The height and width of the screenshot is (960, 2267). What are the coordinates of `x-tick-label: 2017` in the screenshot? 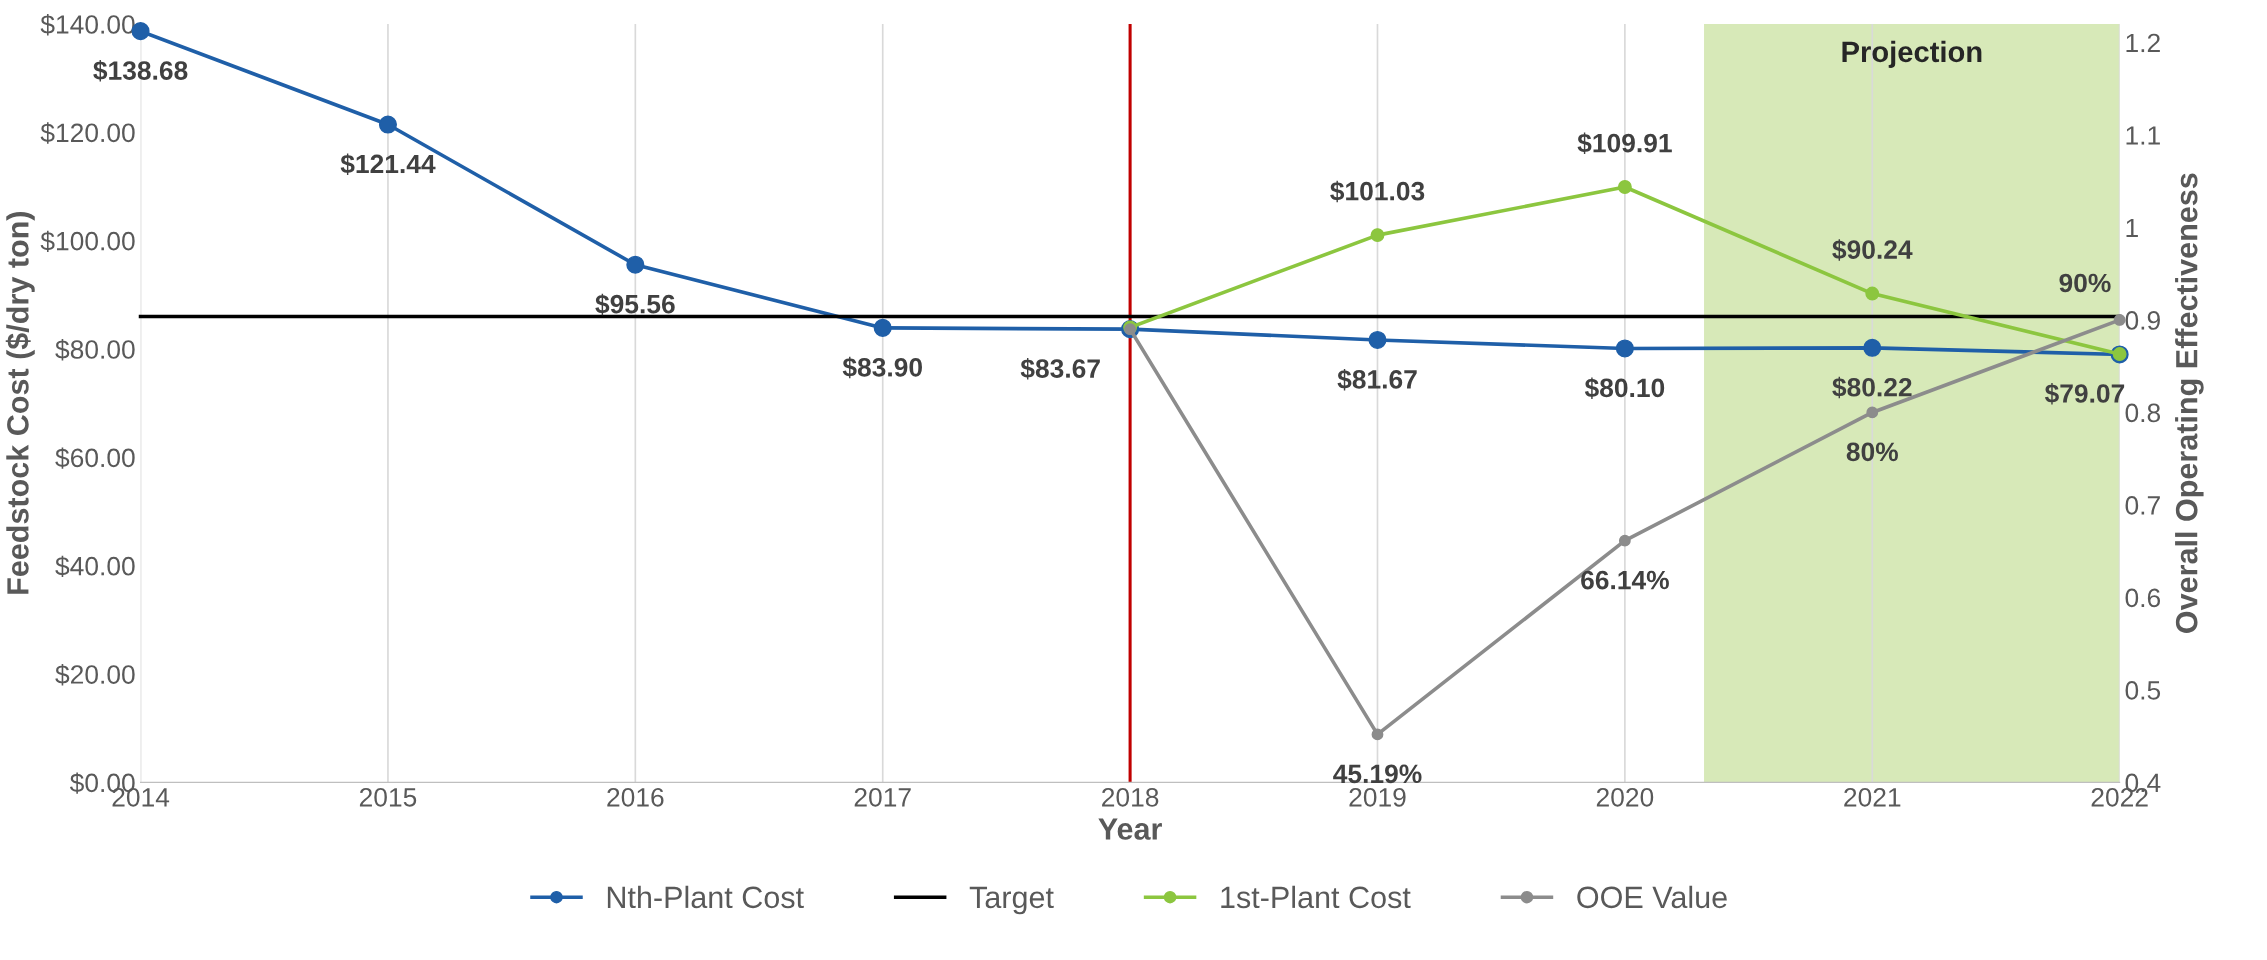 It's located at (882, 797).